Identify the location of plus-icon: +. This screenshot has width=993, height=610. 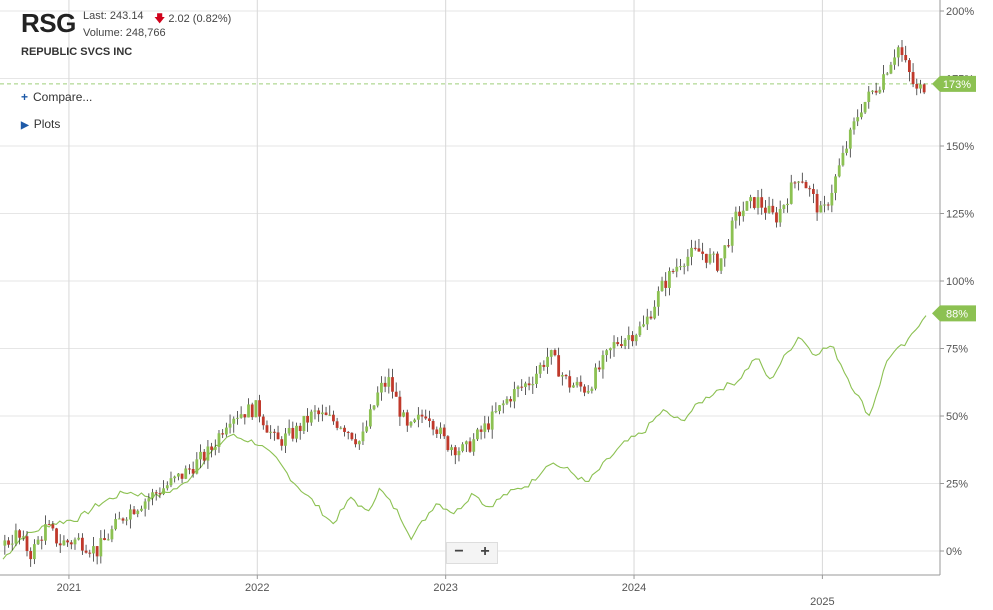
(25, 97).